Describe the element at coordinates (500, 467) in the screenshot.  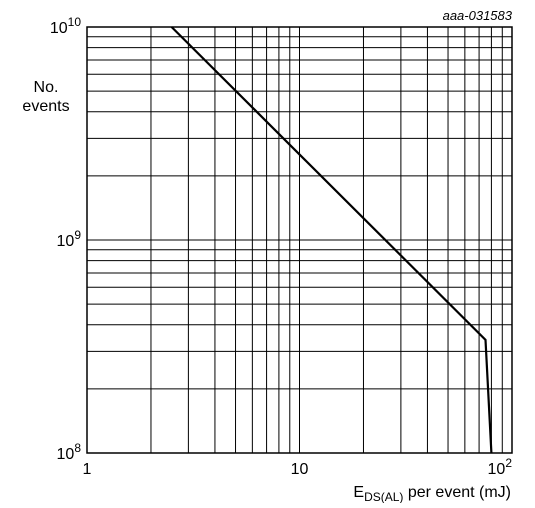
I see `x-tick-label: 102` at that location.